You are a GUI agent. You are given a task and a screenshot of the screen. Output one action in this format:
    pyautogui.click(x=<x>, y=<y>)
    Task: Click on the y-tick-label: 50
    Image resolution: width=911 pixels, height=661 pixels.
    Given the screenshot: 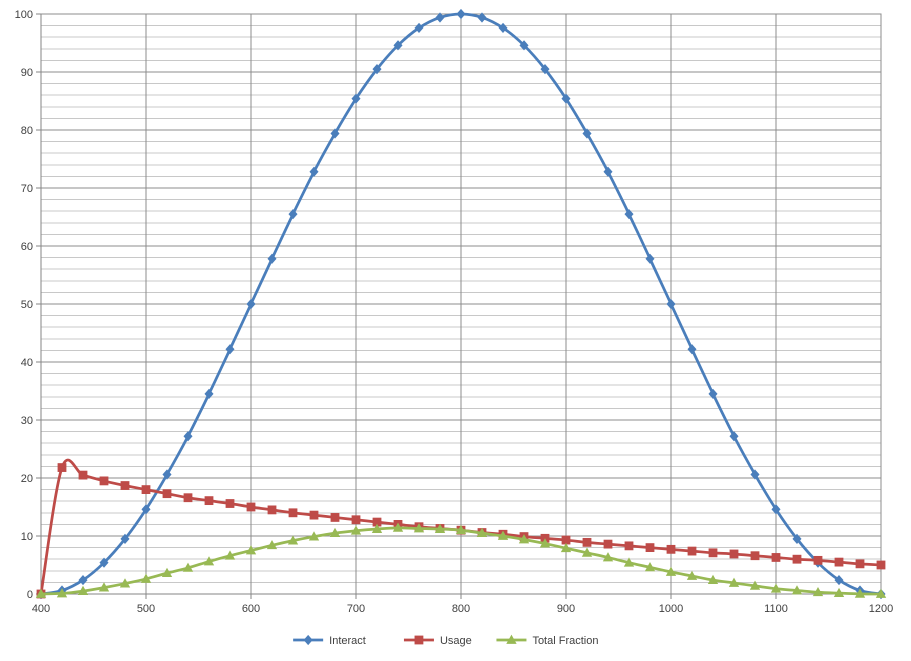 What is the action you would take?
    pyautogui.click(x=27, y=305)
    